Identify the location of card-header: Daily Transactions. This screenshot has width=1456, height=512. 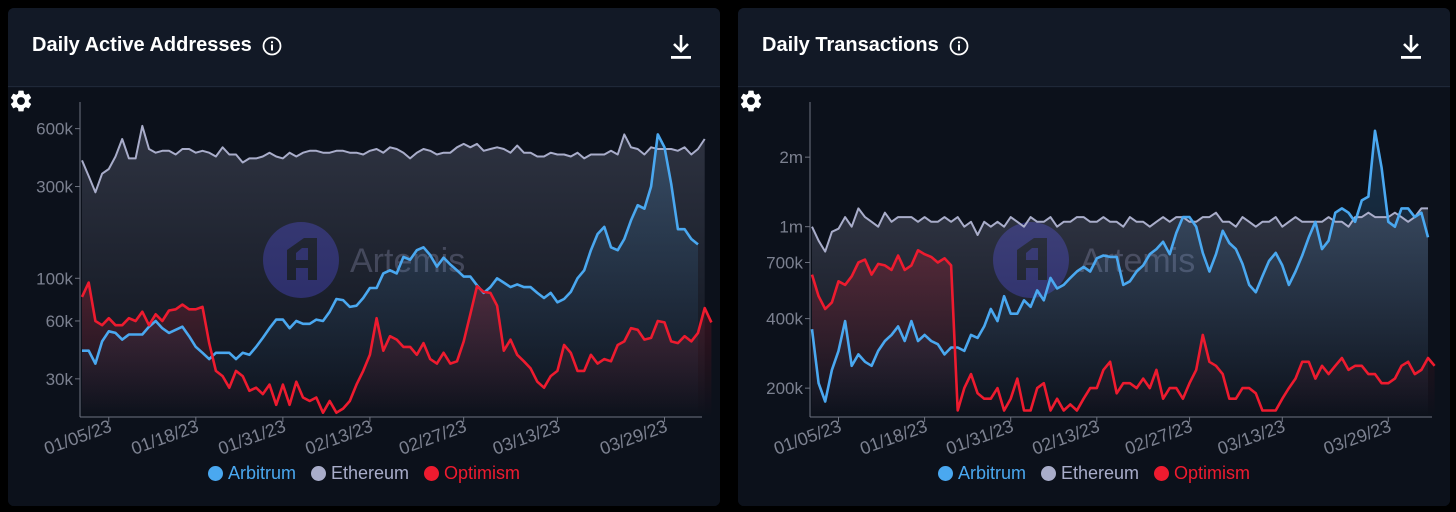
(1094, 47).